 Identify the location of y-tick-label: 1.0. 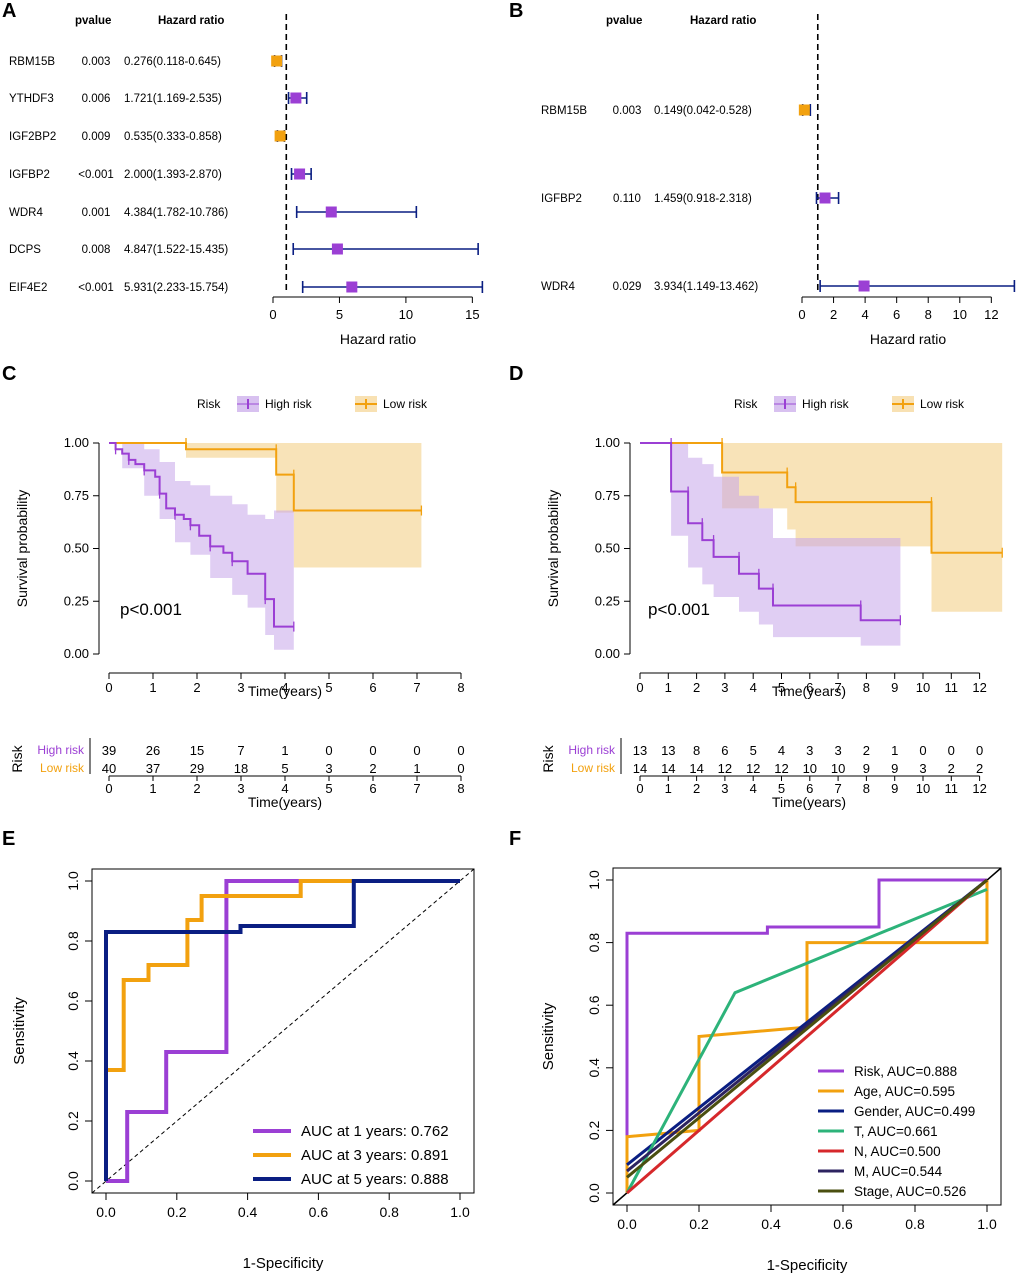
(594, 880).